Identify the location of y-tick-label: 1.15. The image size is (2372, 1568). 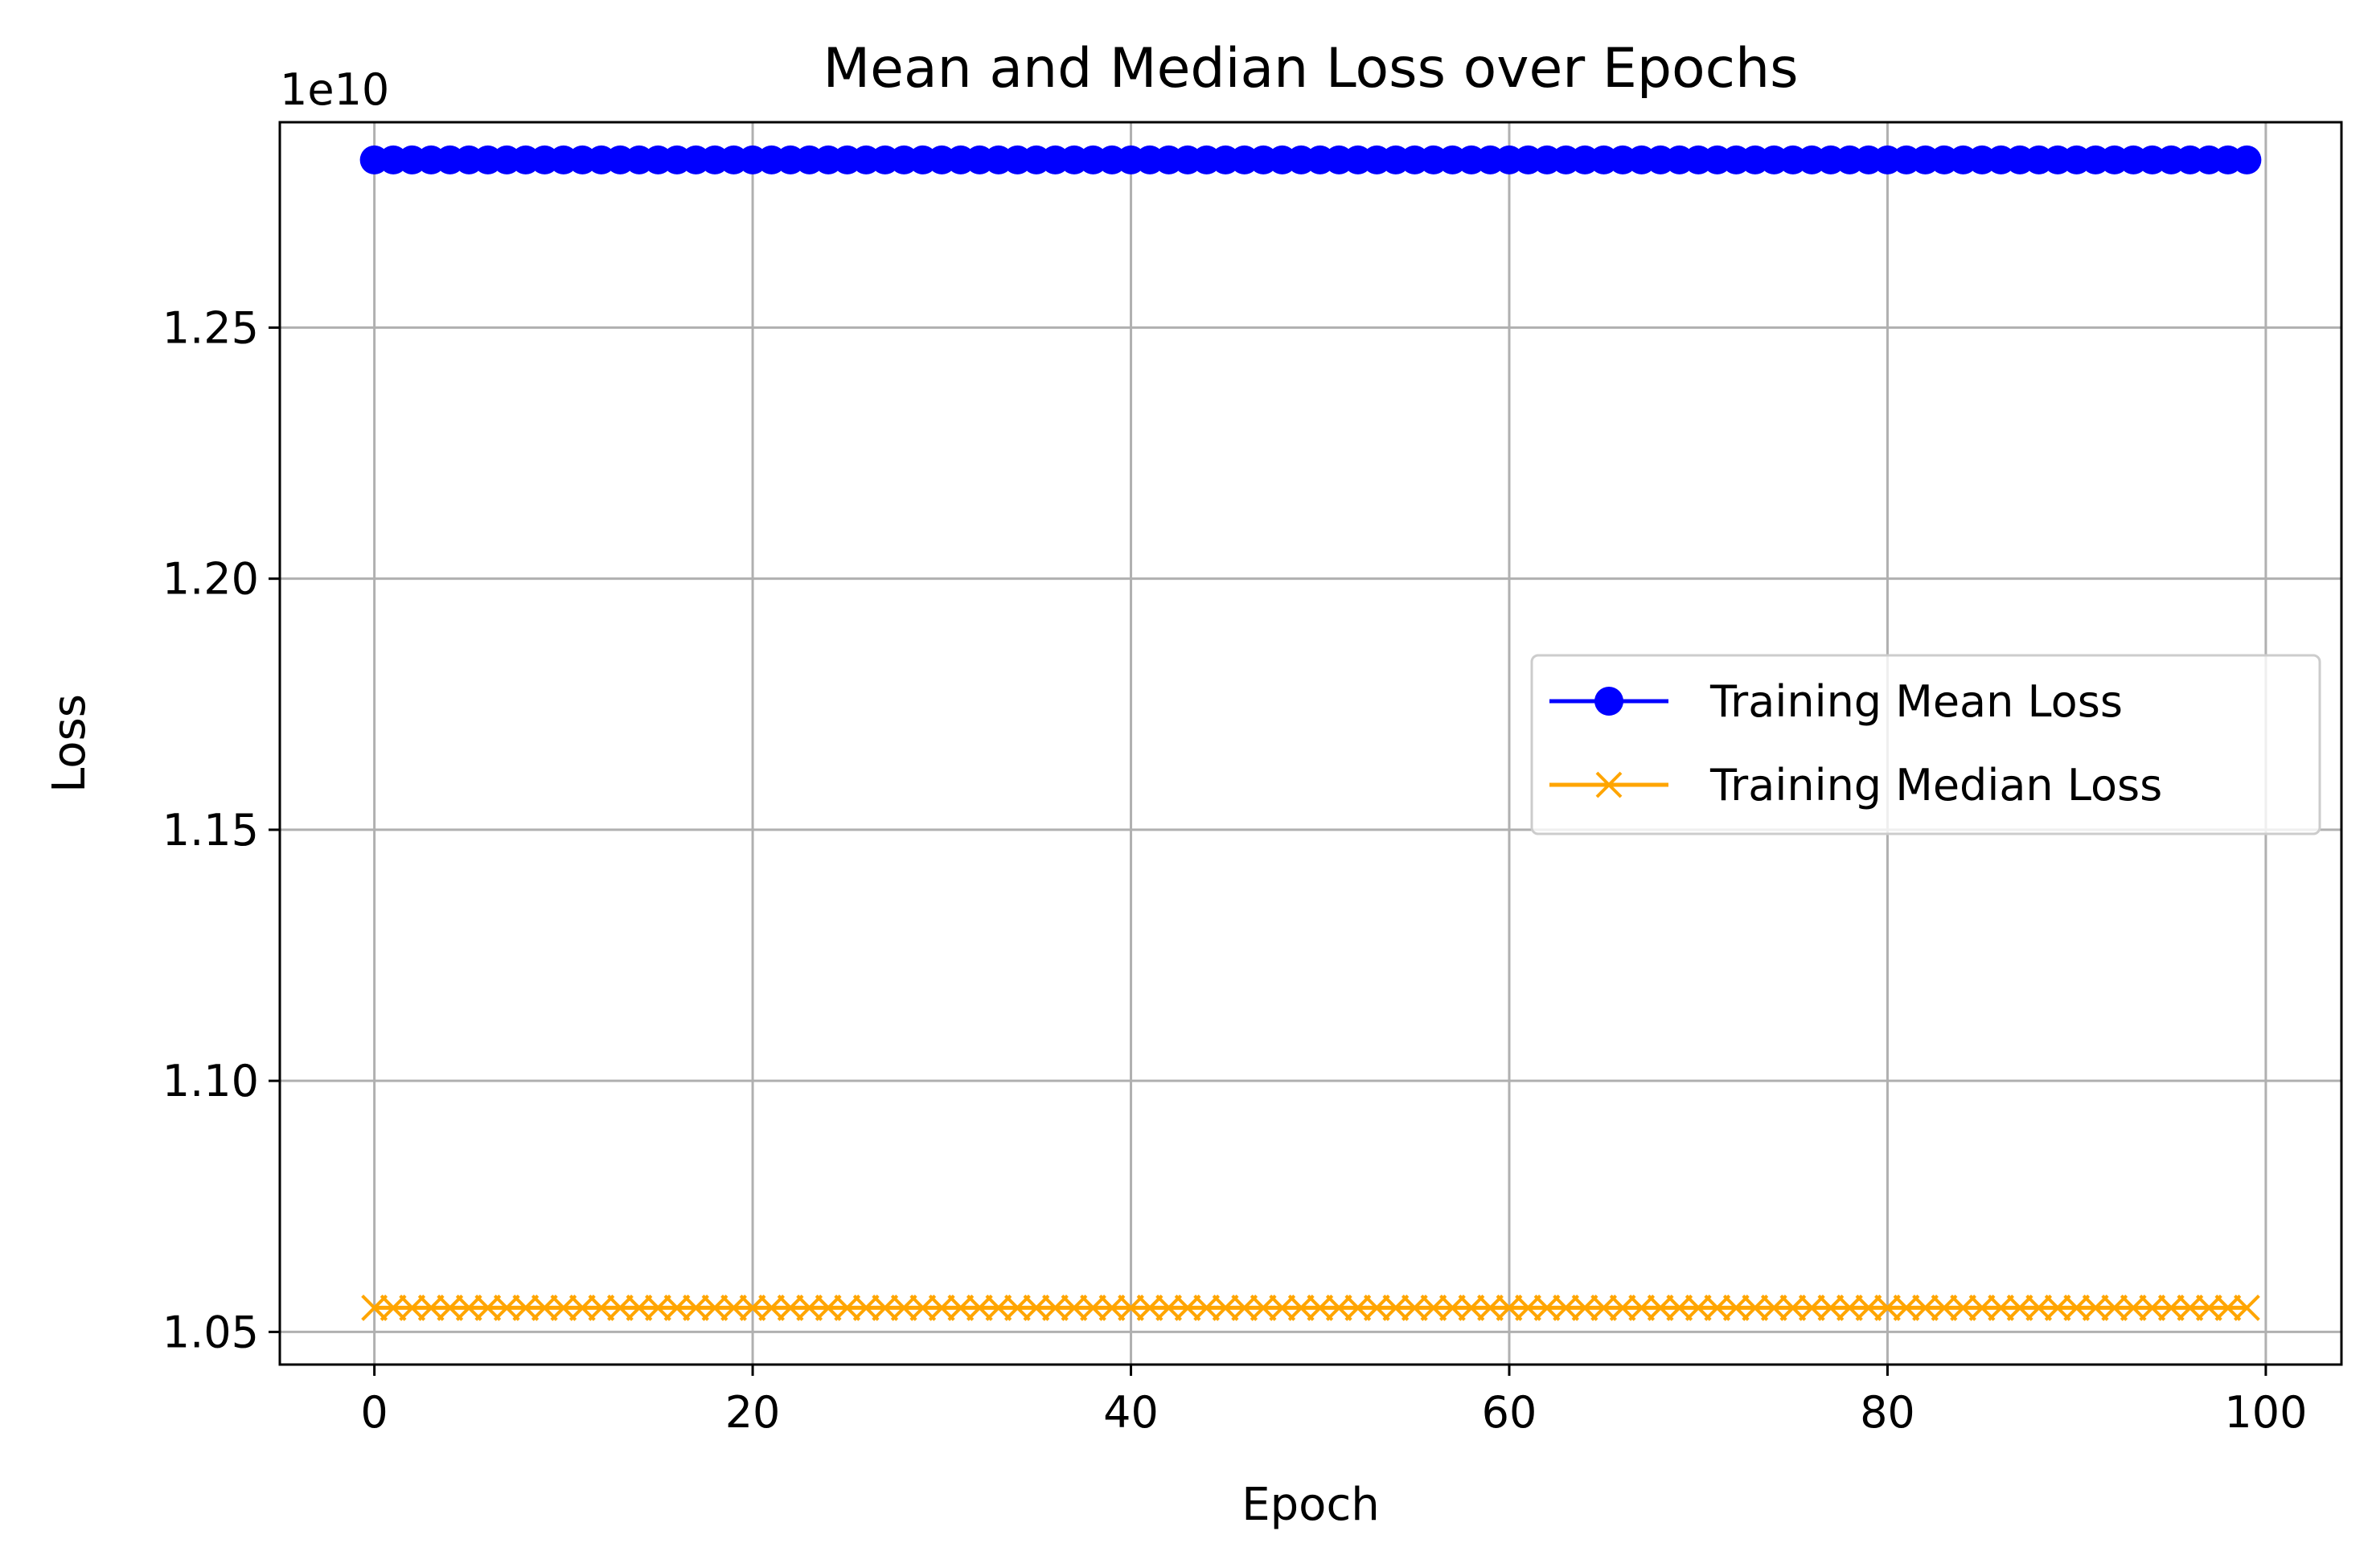
(210, 830).